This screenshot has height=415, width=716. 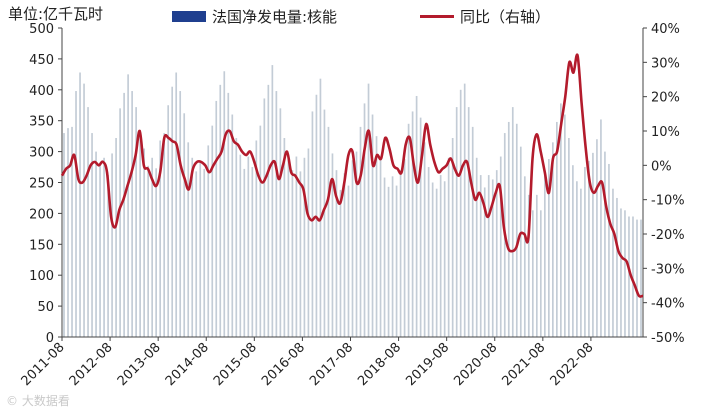 I want to click on right-tick-label: -50%, so click(x=668, y=338).